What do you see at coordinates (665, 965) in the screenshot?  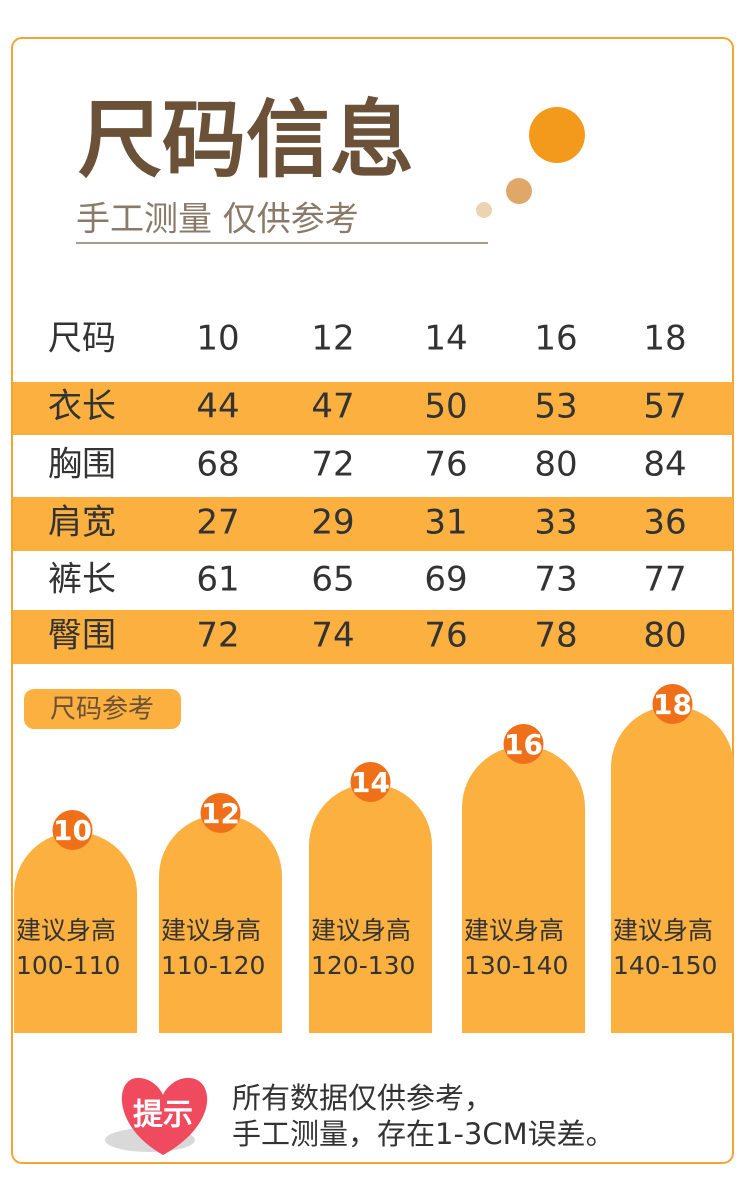 I see `card-range: 140-150` at bounding box center [665, 965].